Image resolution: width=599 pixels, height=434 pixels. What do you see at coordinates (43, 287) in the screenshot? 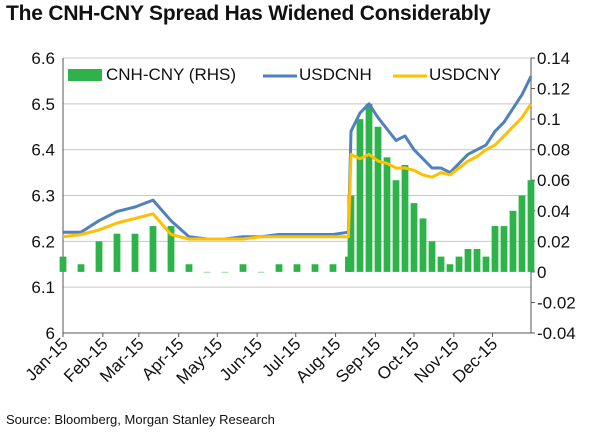
I see `y-left-tick-label: 6.1` at bounding box center [43, 287].